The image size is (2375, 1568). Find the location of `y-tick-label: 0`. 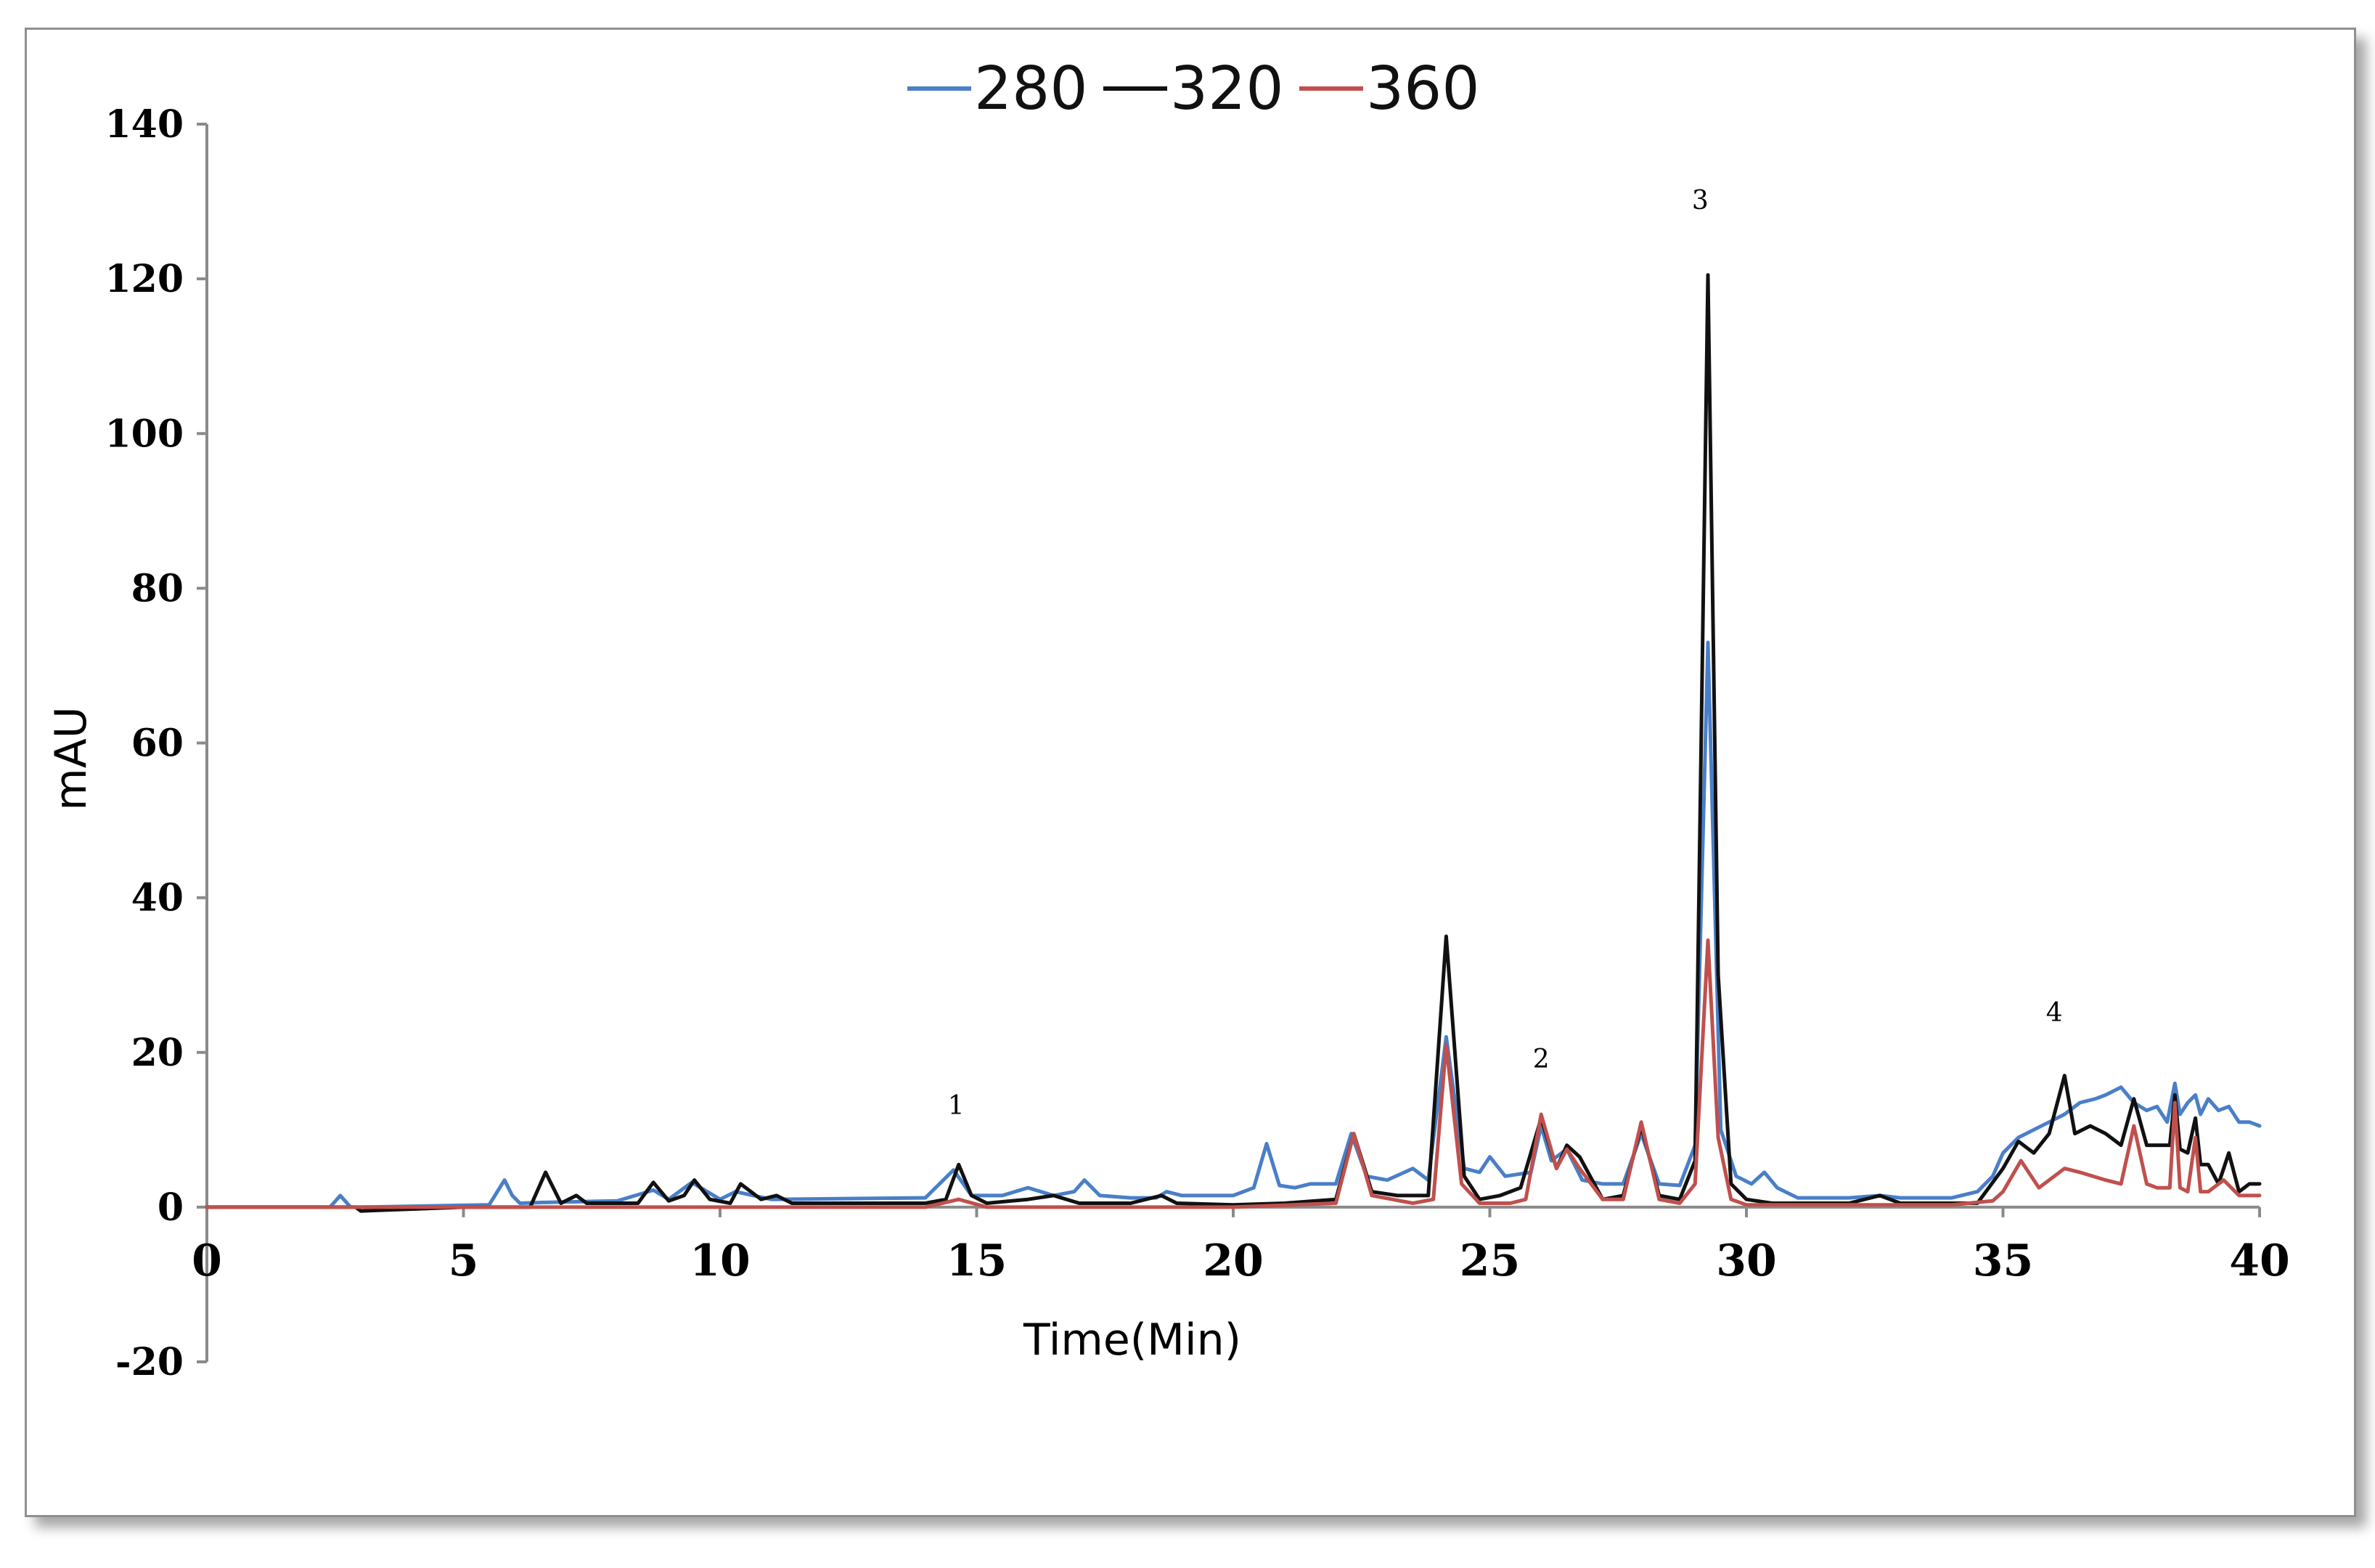

y-tick-label: 0 is located at coordinates (171, 1208).